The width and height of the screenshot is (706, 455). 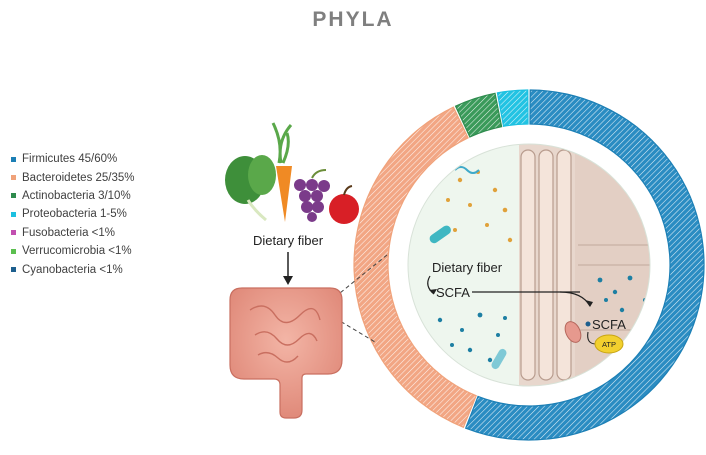 I want to click on intestine-icon, so click(x=286, y=353).